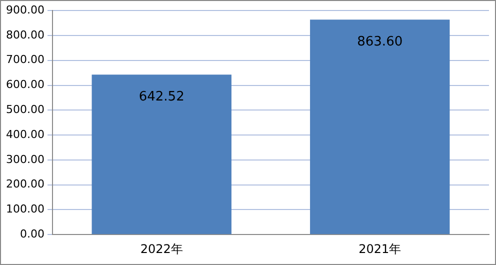 This screenshot has width=496, height=265. What do you see at coordinates (25, 109) in the screenshot?
I see `y-tick-label: 500.00` at bounding box center [25, 109].